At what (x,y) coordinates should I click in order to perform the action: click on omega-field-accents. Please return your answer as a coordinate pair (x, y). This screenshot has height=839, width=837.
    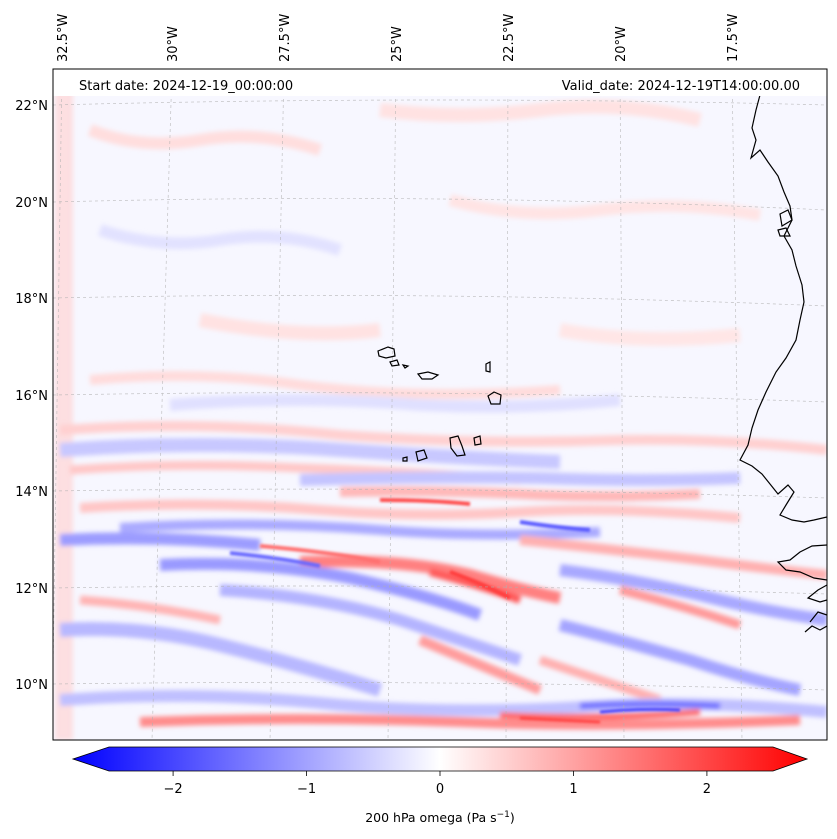
    Looking at the image, I should click on (455, 611).